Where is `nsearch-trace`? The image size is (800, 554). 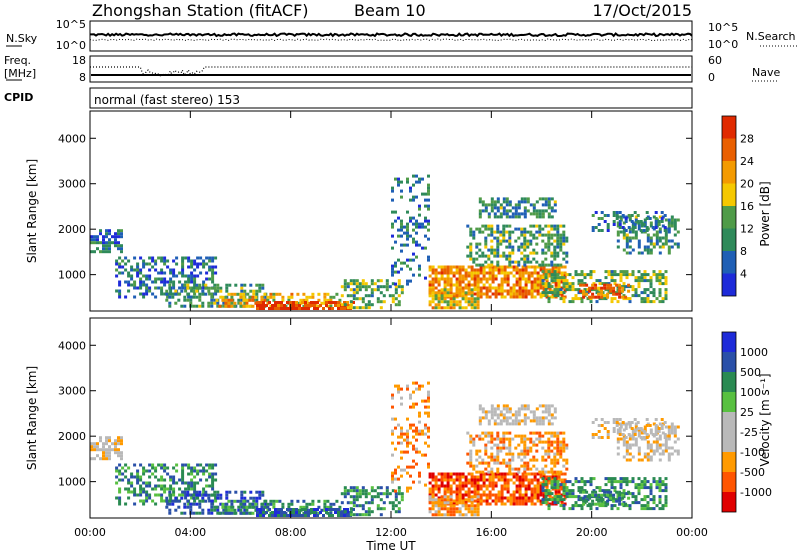
nsearch-trace is located at coordinates (391, 40).